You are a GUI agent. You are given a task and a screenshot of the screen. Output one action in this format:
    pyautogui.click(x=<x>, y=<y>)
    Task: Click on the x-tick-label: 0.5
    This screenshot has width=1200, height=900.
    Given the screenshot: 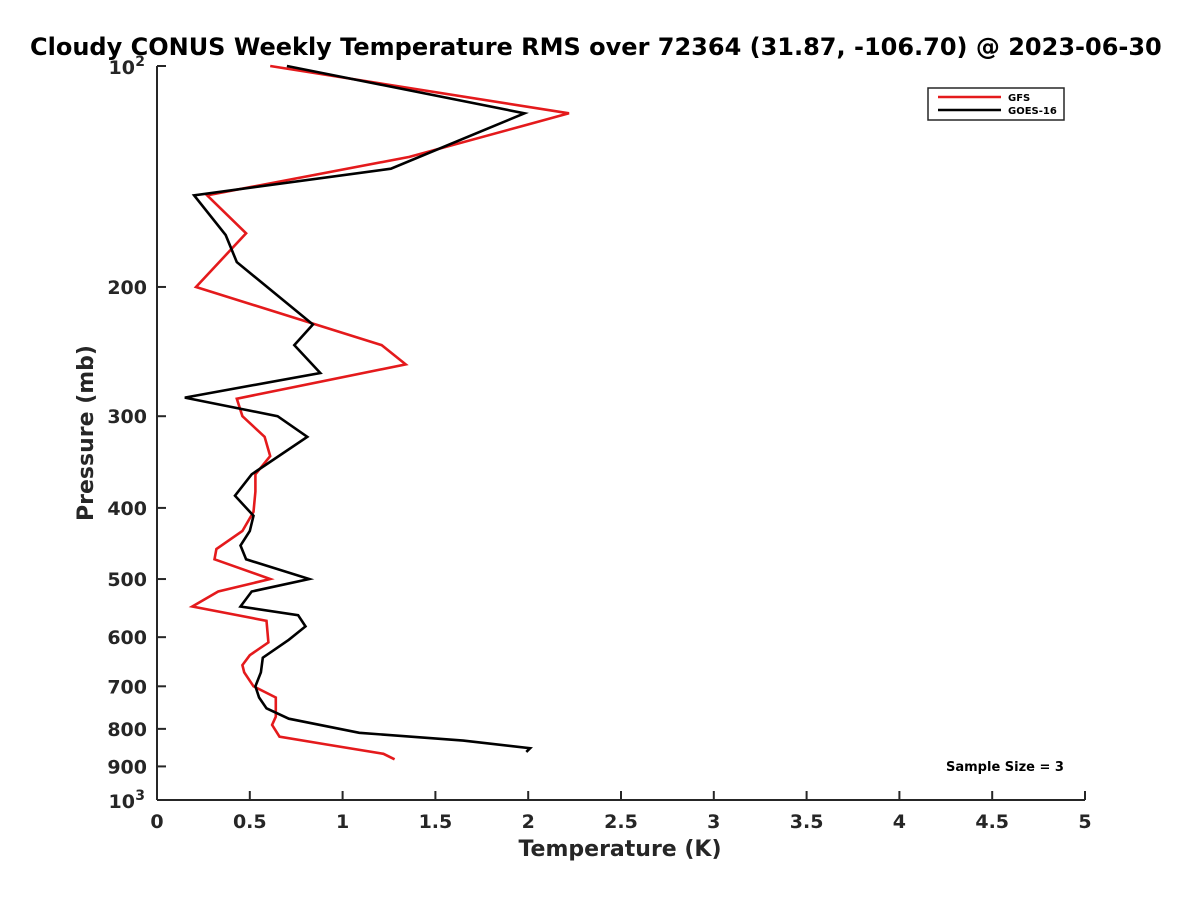 What is the action you would take?
    pyautogui.click(x=250, y=822)
    